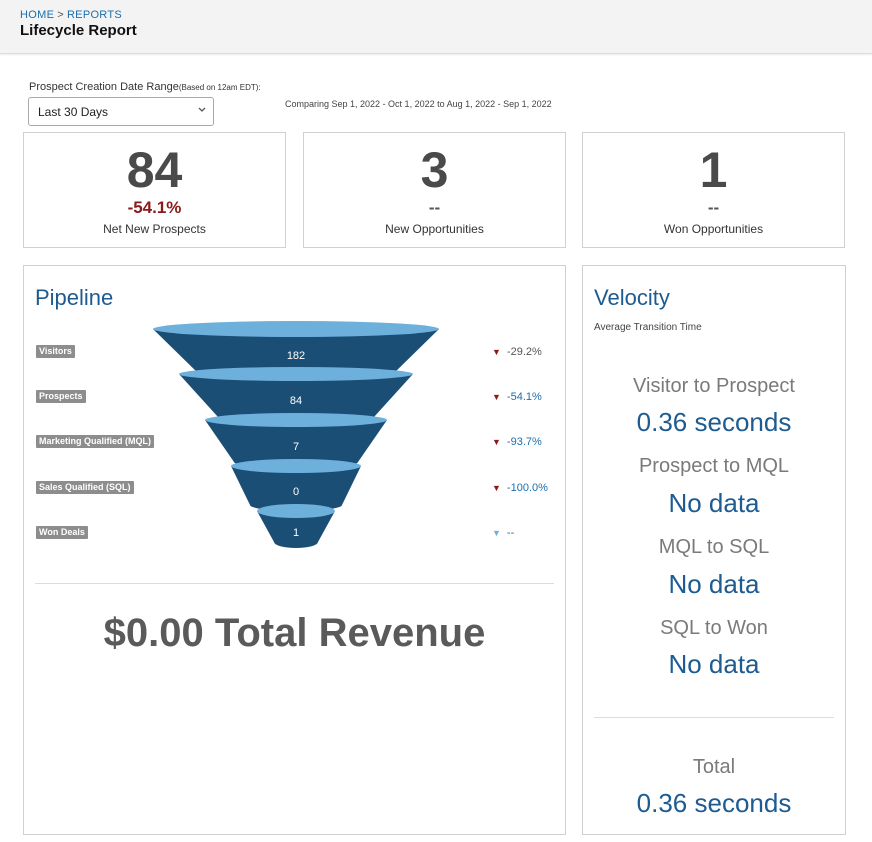 This screenshot has width=872, height=842. What do you see at coordinates (94, 15) in the screenshot?
I see `breadcrumb-reports-link: REPORTS` at bounding box center [94, 15].